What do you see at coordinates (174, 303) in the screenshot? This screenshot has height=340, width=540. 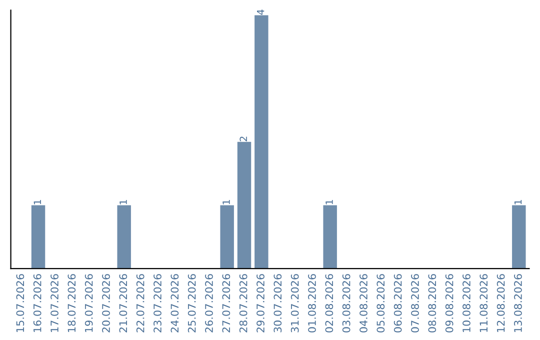 I see `x-tick-label: 24.07.2026` at bounding box center [174, 303].